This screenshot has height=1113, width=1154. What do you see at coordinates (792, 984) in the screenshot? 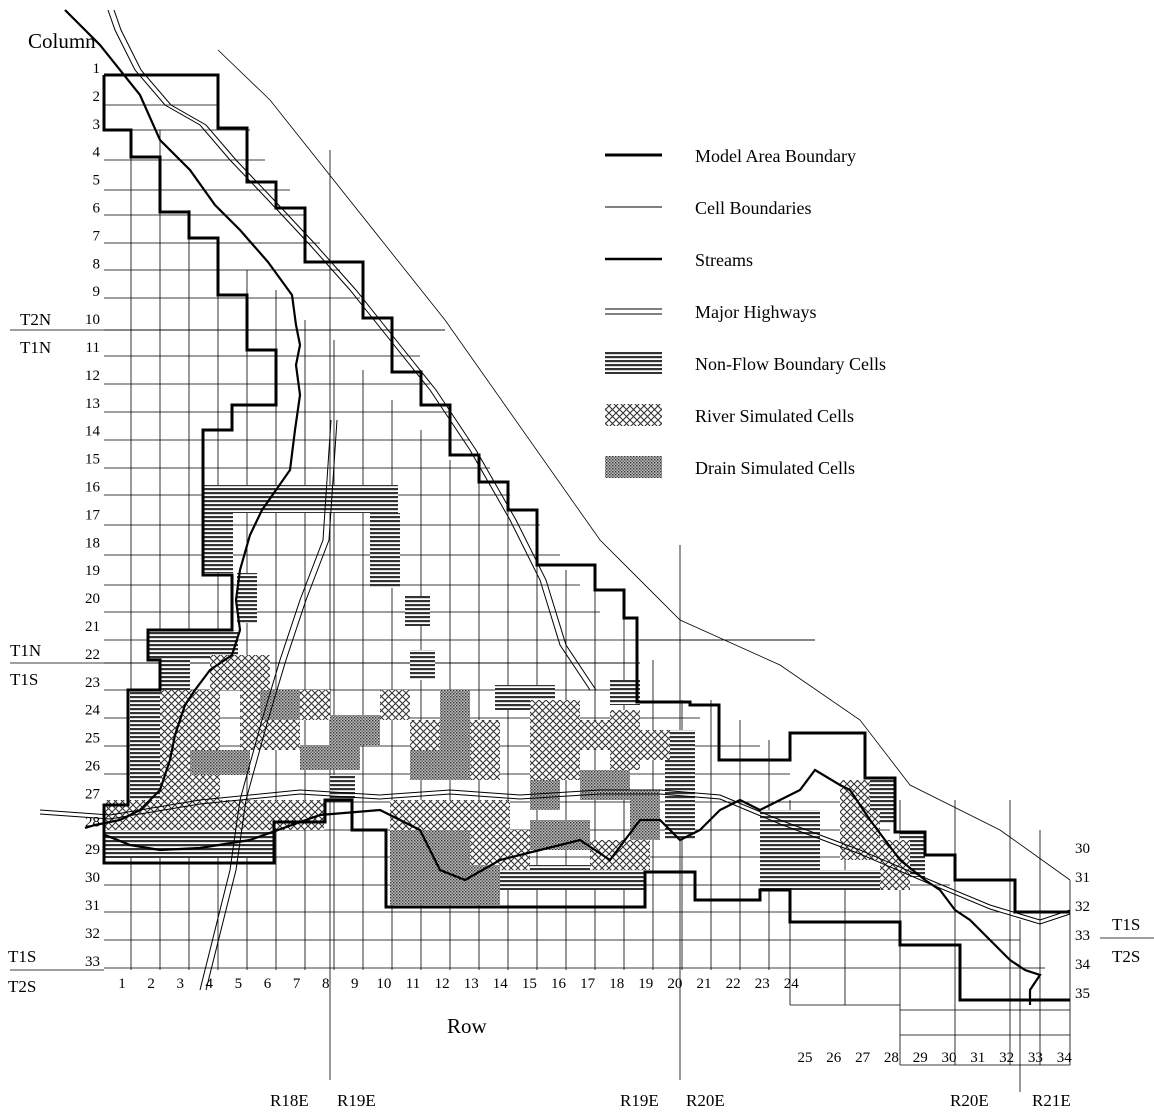
I see `row-label-24: 24` at bounding box center [792, 984].